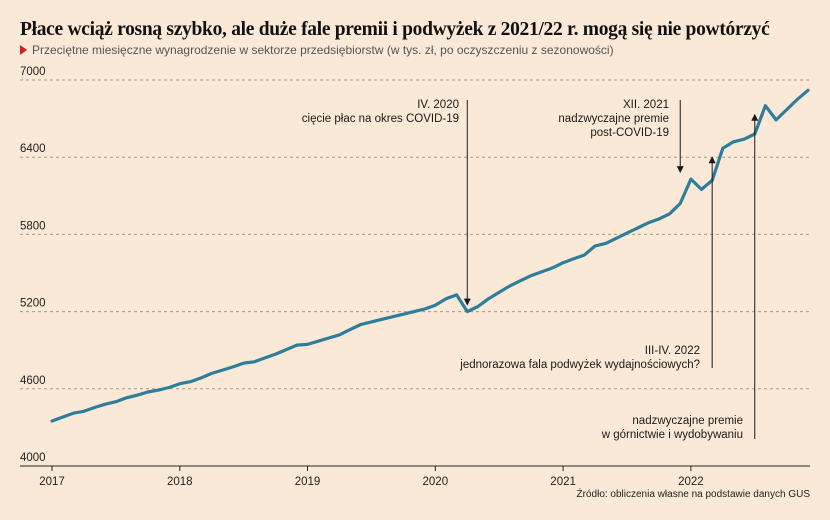 This screenshot has height=520, width=830. I want to click on annotation-label: w górnictwie i wydobywaniu, so click(672, 435).